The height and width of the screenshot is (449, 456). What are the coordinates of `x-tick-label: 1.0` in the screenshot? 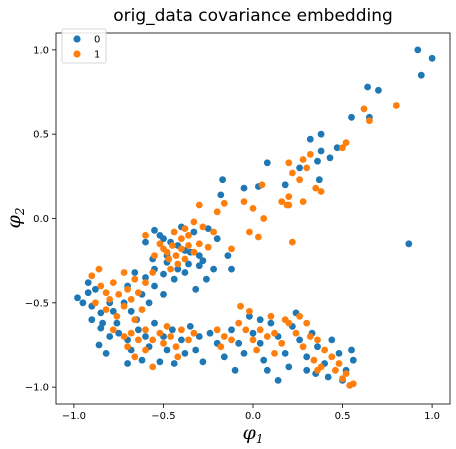 It's located at (432, 416).